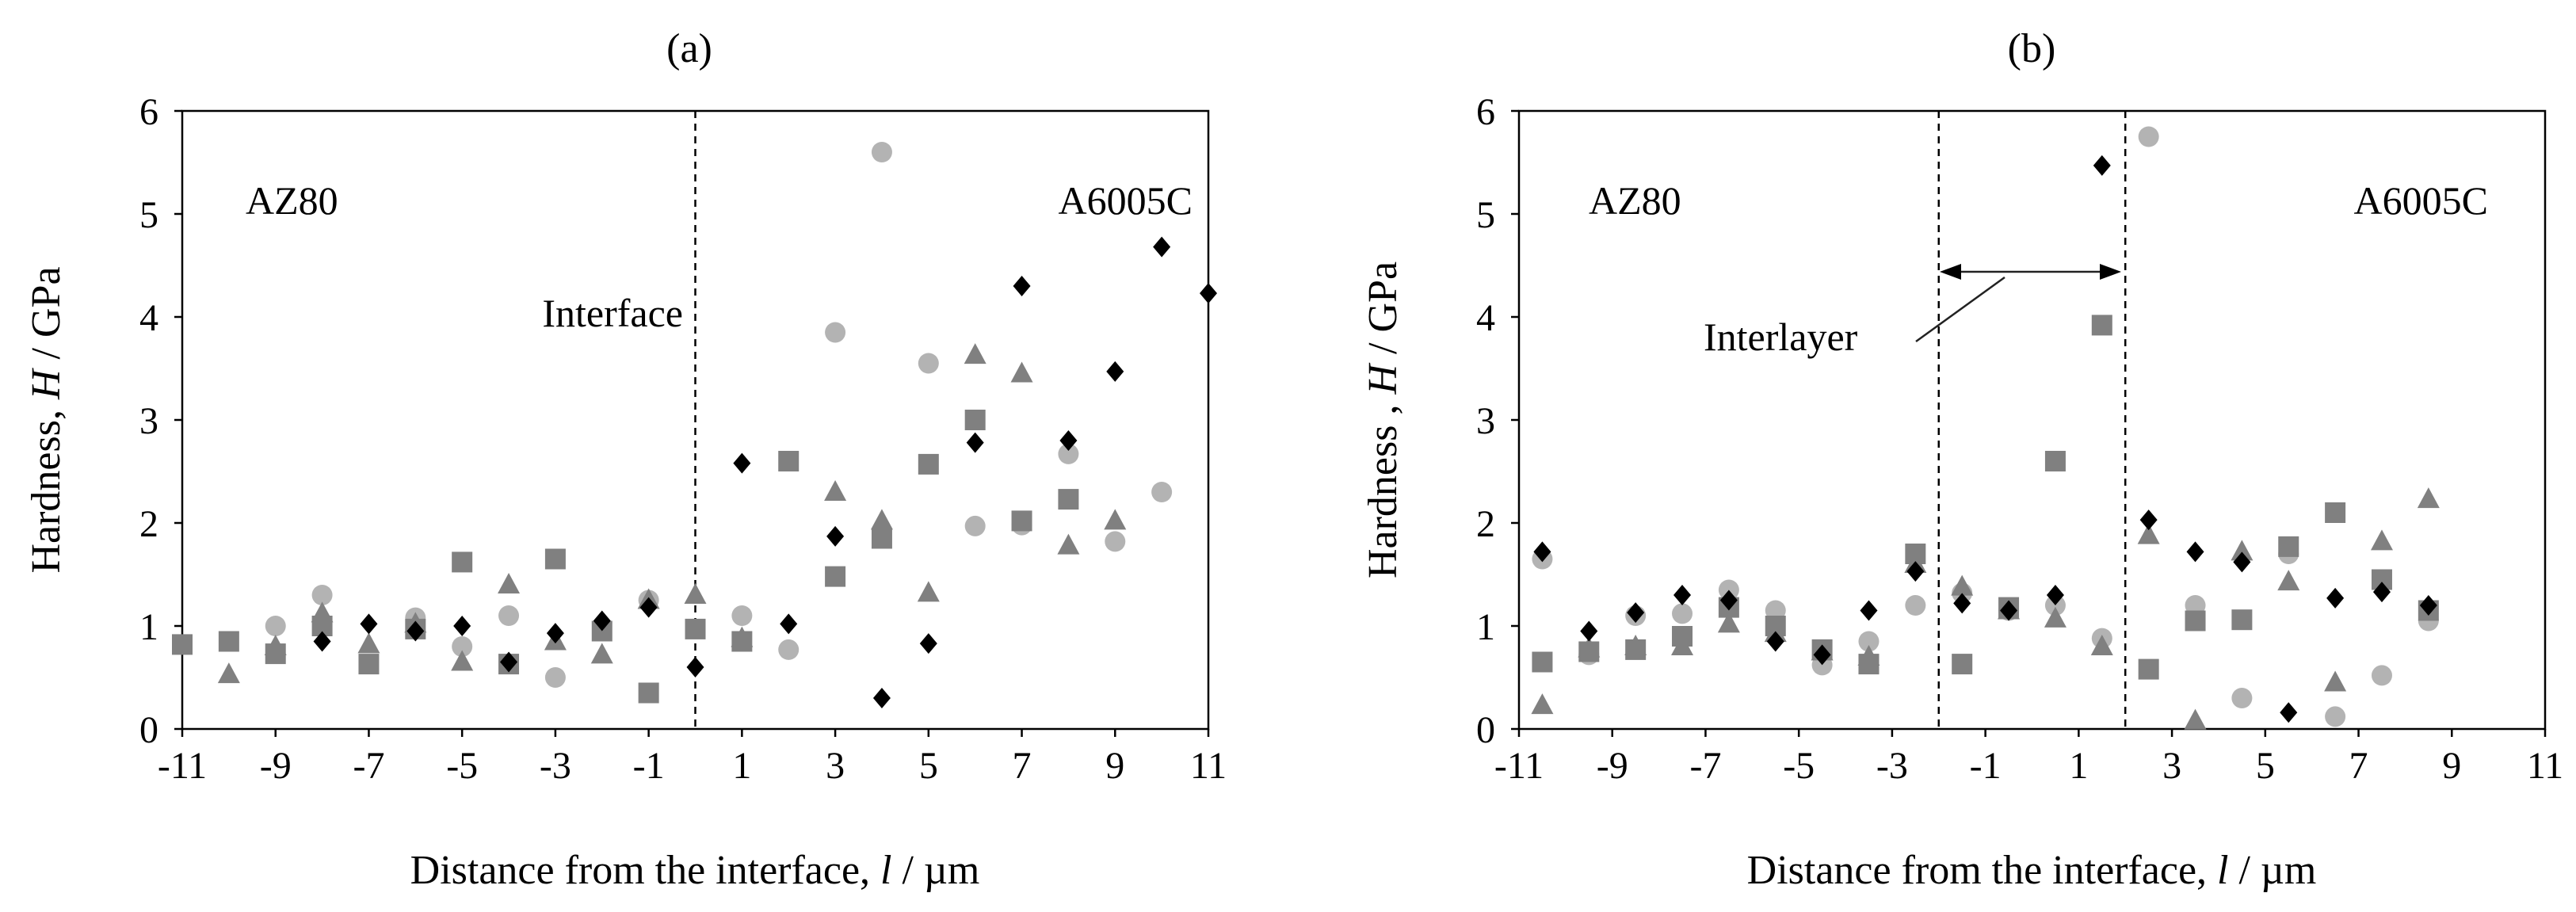 This screenshot has width=2576, height=912. What do you see at coordinates (886, 870) in the screenshot?
I see `panel-a-xlabel-var: l` at bounding box center [886, 870].